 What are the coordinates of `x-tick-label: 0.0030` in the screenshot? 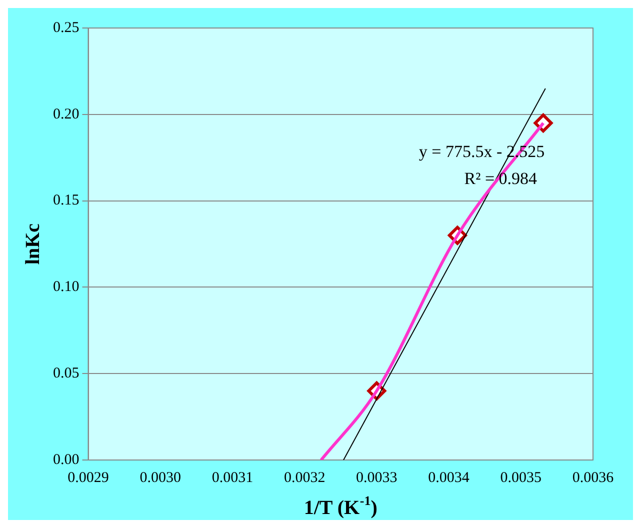 It's located at (160, 478).